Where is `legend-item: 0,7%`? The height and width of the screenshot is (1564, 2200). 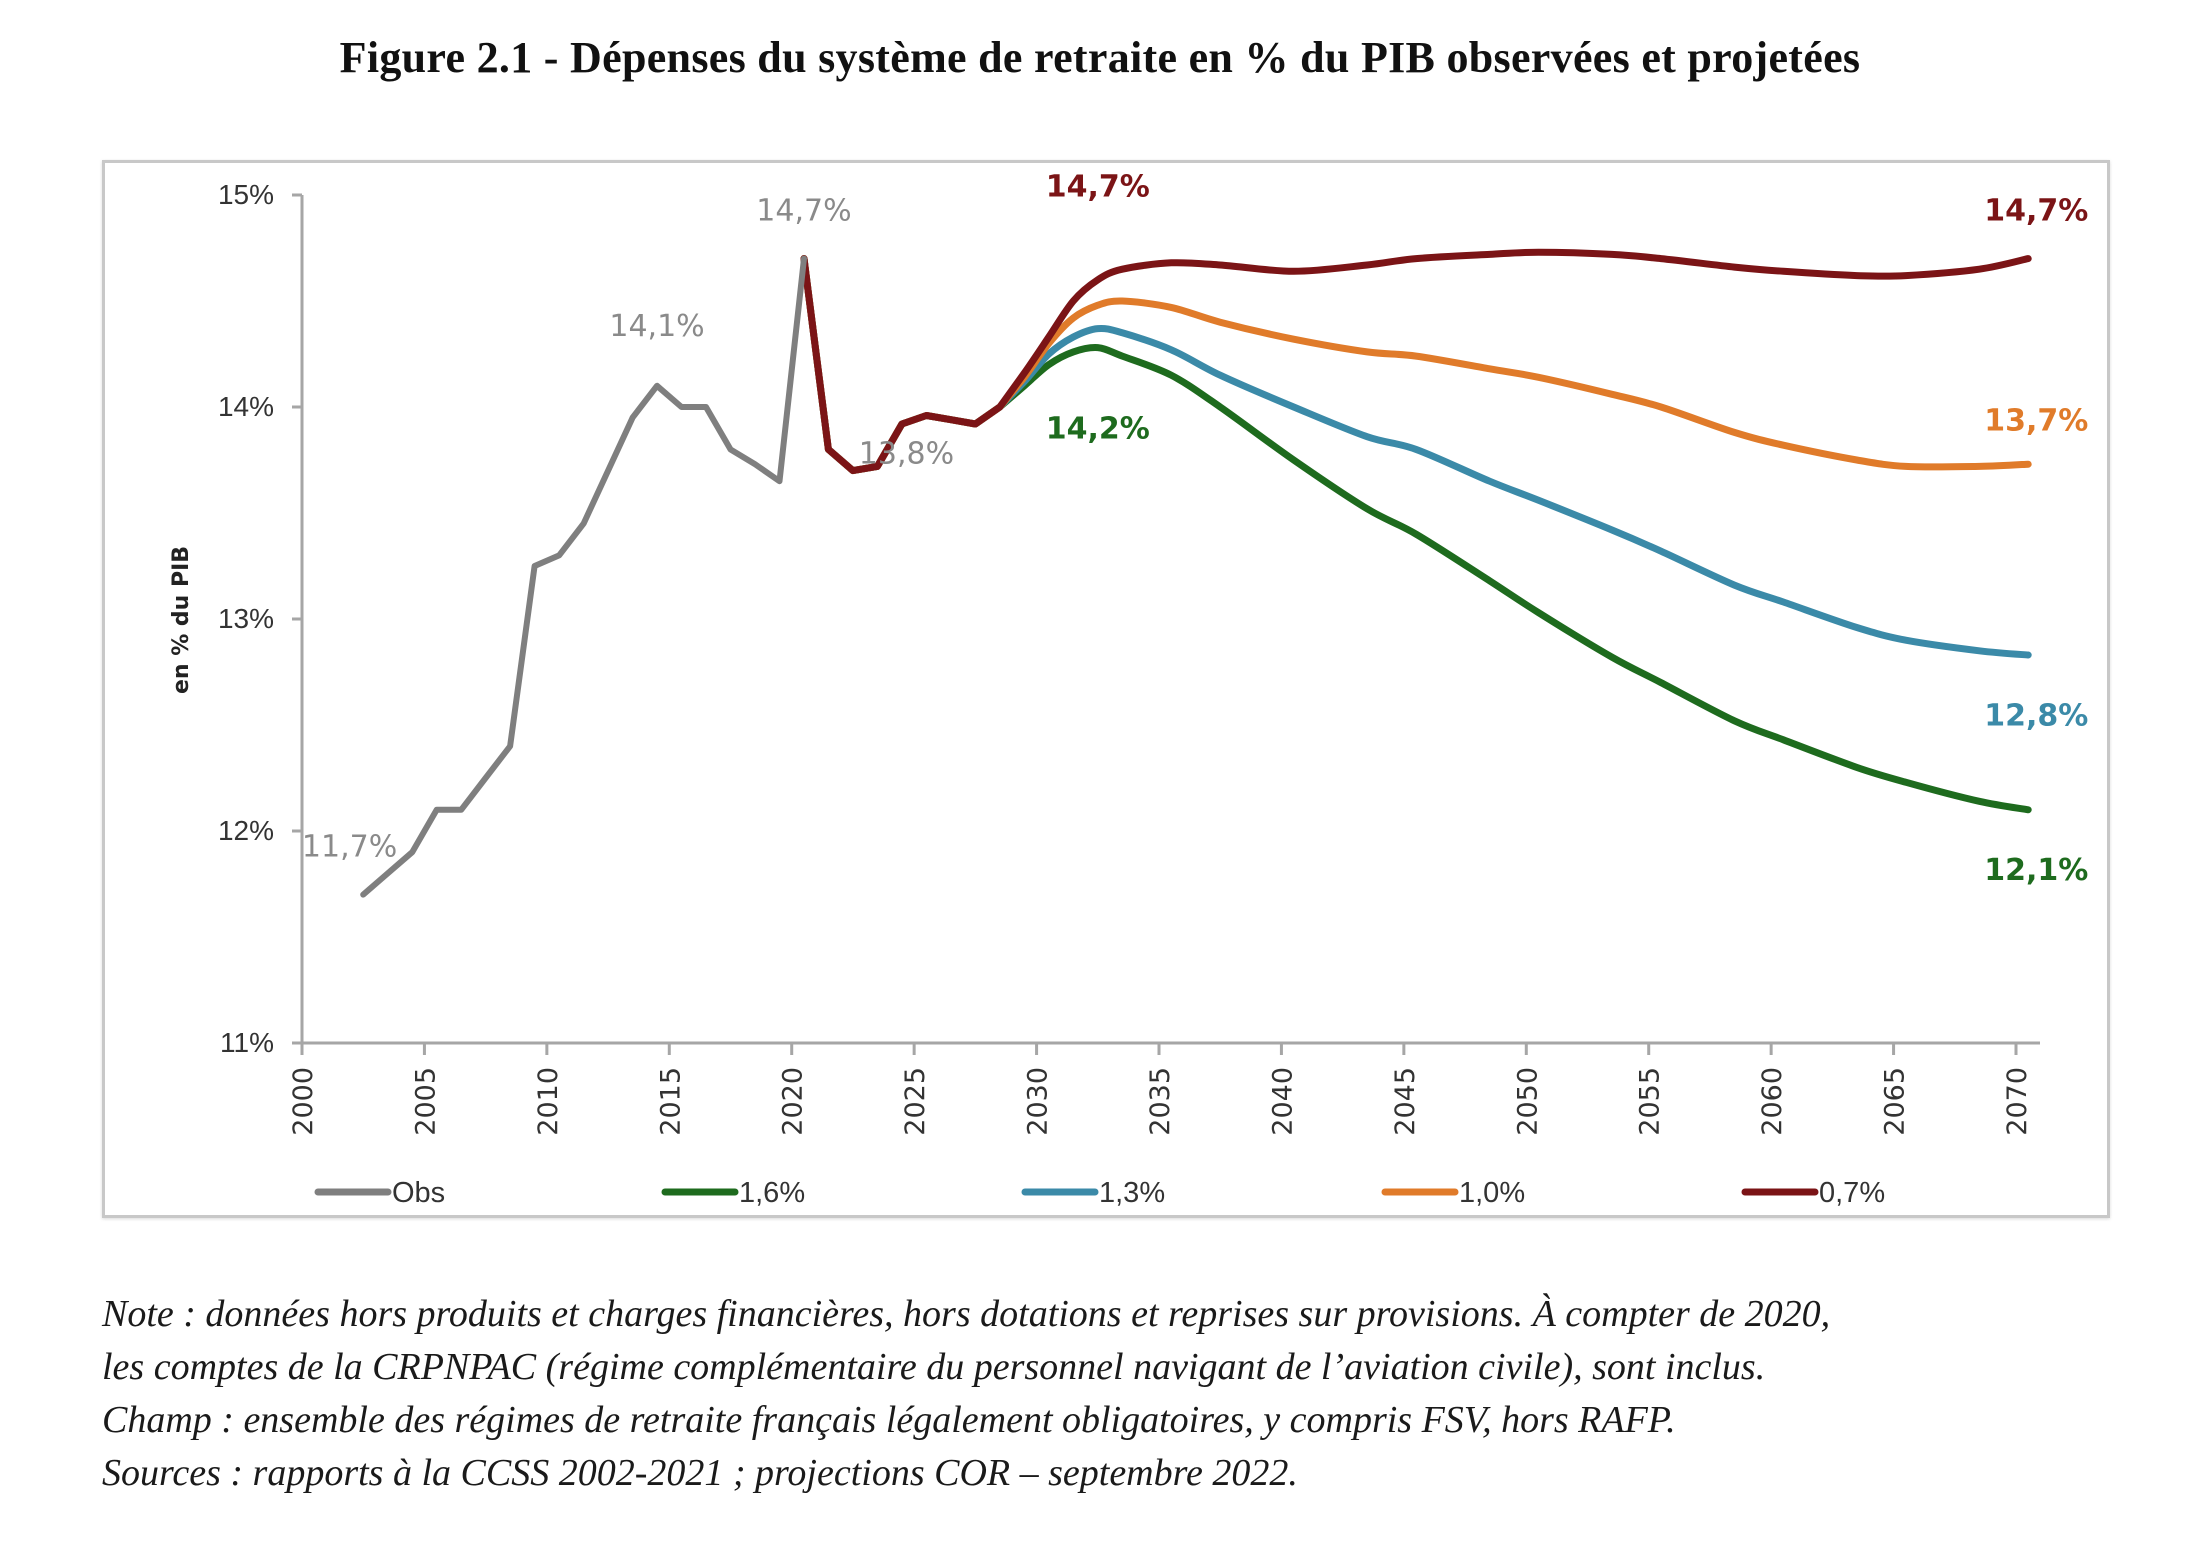 legend-item: 0,7% is located at coordinates (1813, 1193).